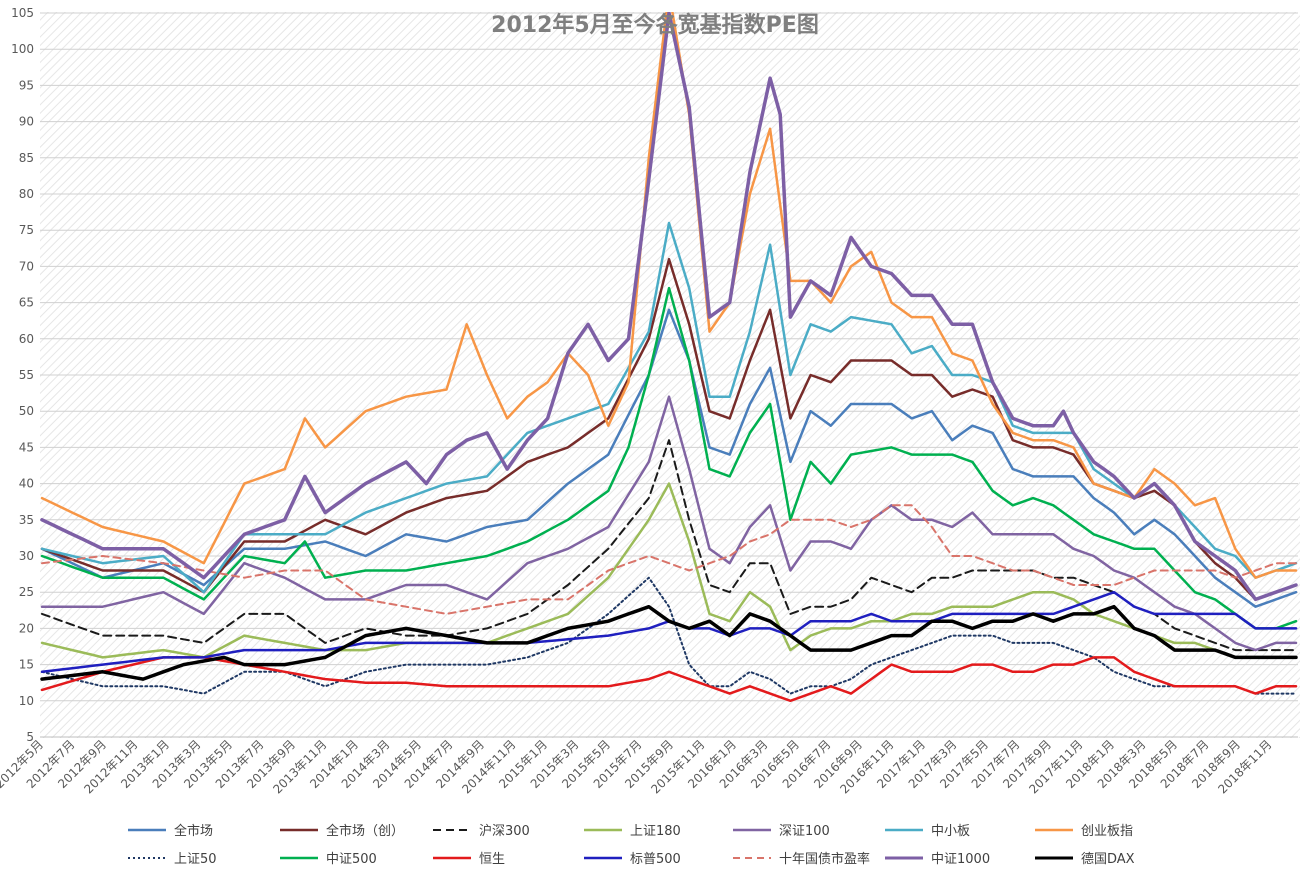 This screenshot has width=1316, height=880. Describe the element at coordinates (804, 831) in the screenshot. I see `legend-label: 深证100` at that location.